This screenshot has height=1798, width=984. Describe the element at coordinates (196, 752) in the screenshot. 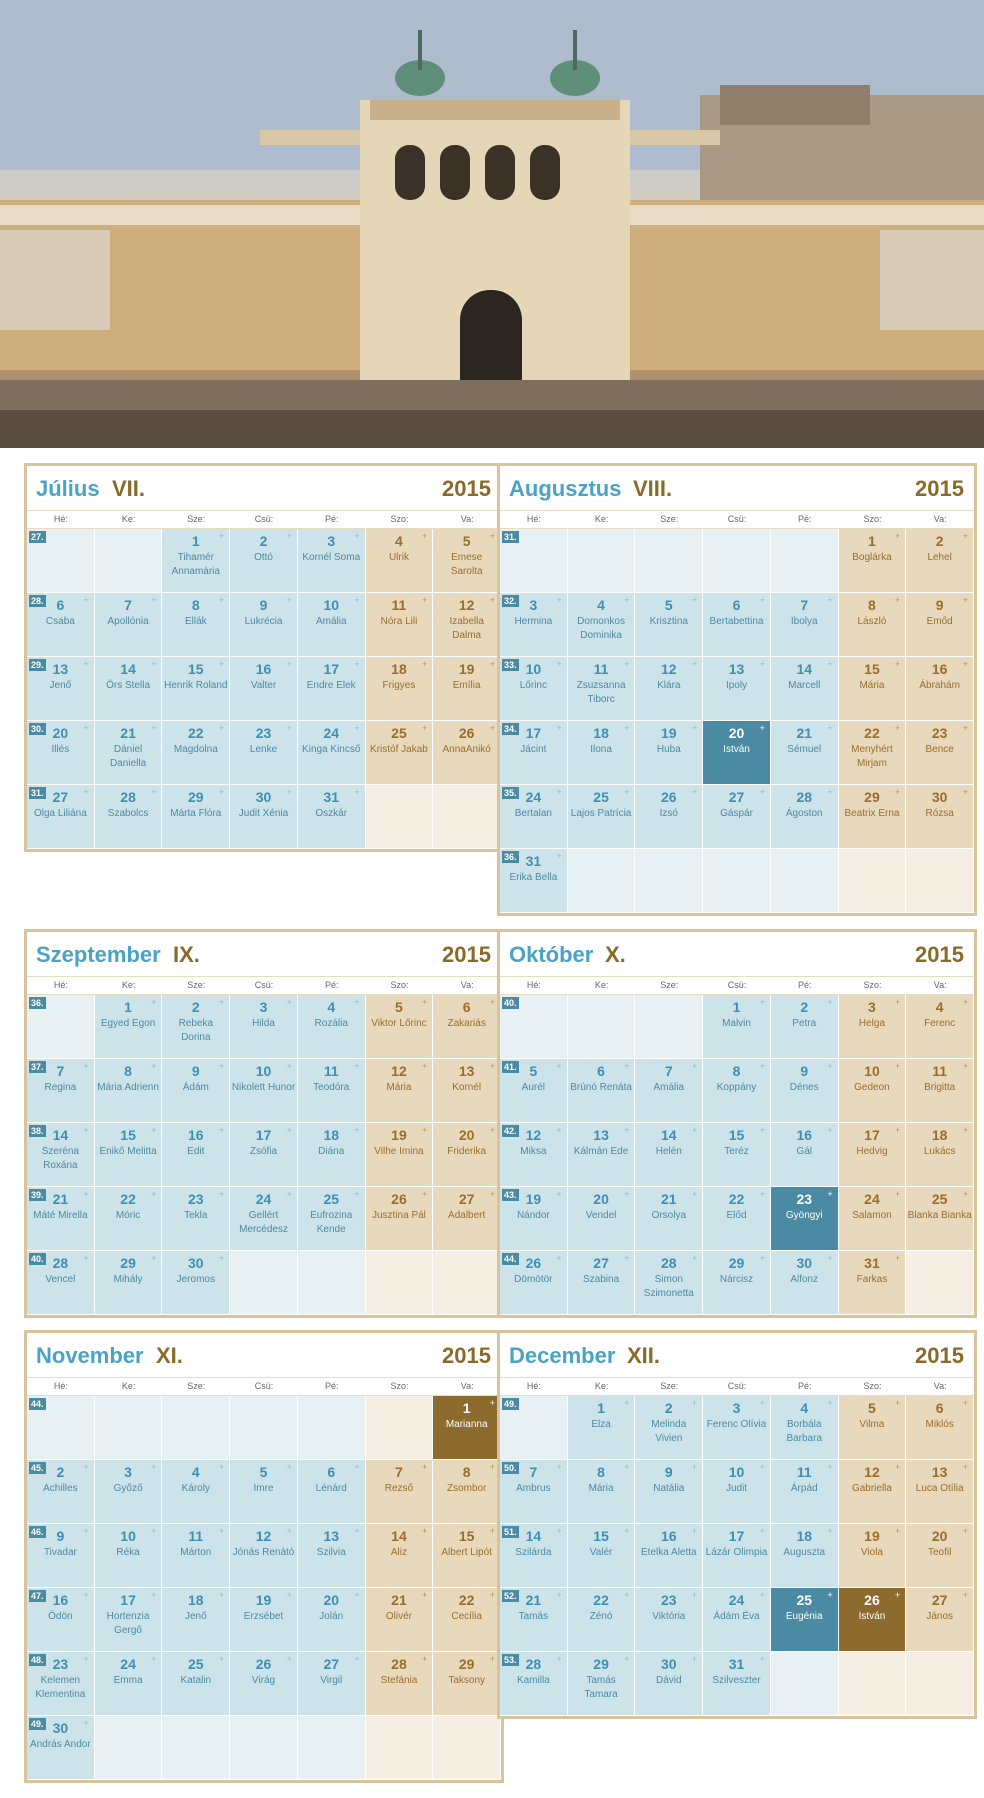

I see `day-cell: 22 + Magdolna` at that location.